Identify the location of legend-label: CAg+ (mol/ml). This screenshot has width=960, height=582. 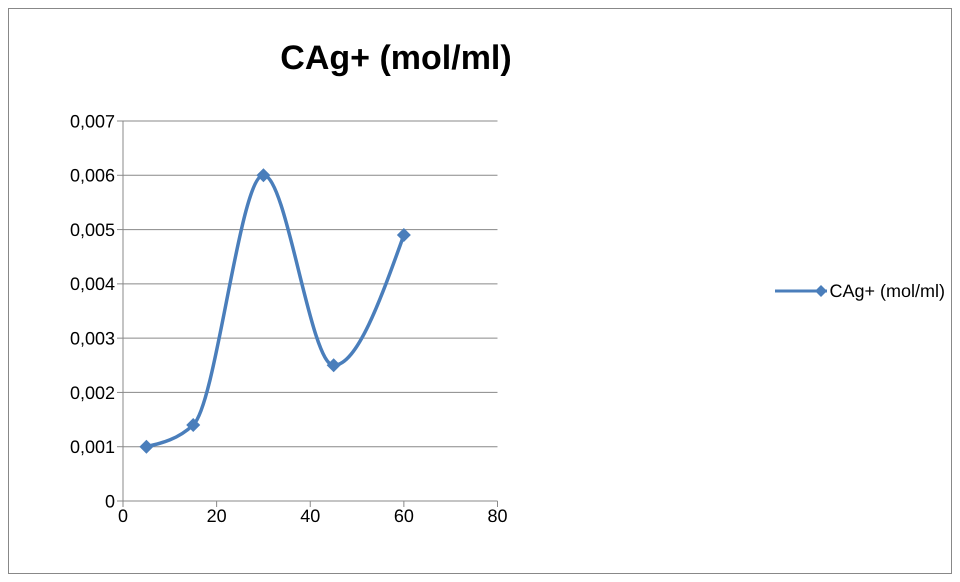
(887, 291).